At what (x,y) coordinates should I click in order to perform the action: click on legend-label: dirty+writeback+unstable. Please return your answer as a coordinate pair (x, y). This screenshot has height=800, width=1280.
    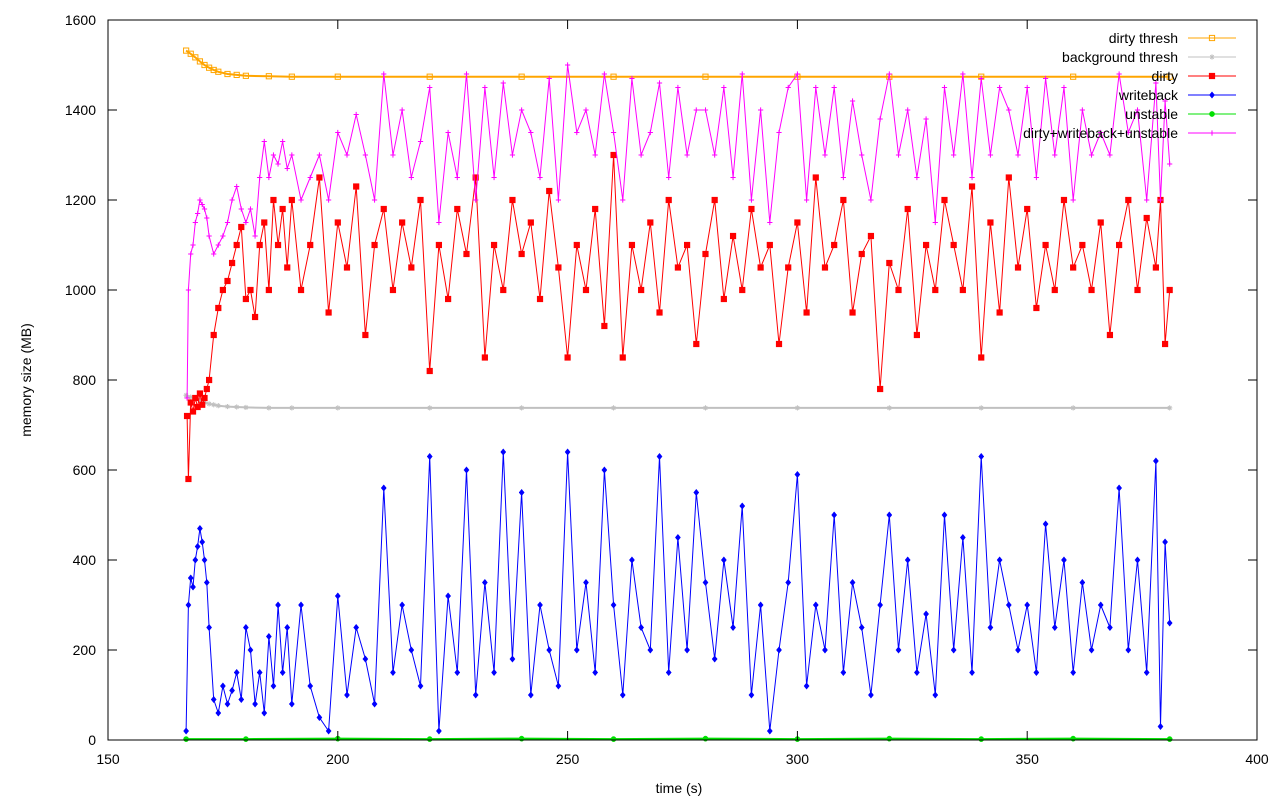
    Looking at the image, I should click on (1100, 133).